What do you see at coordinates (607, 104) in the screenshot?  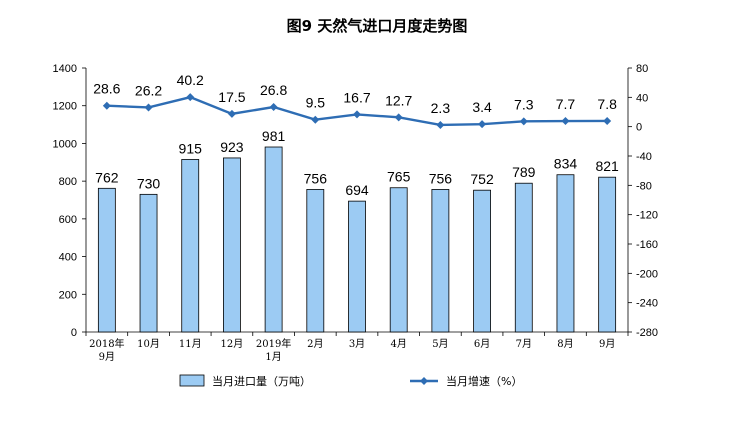 I see `line-value-label: 7.8` at bounding box center [607, 104].